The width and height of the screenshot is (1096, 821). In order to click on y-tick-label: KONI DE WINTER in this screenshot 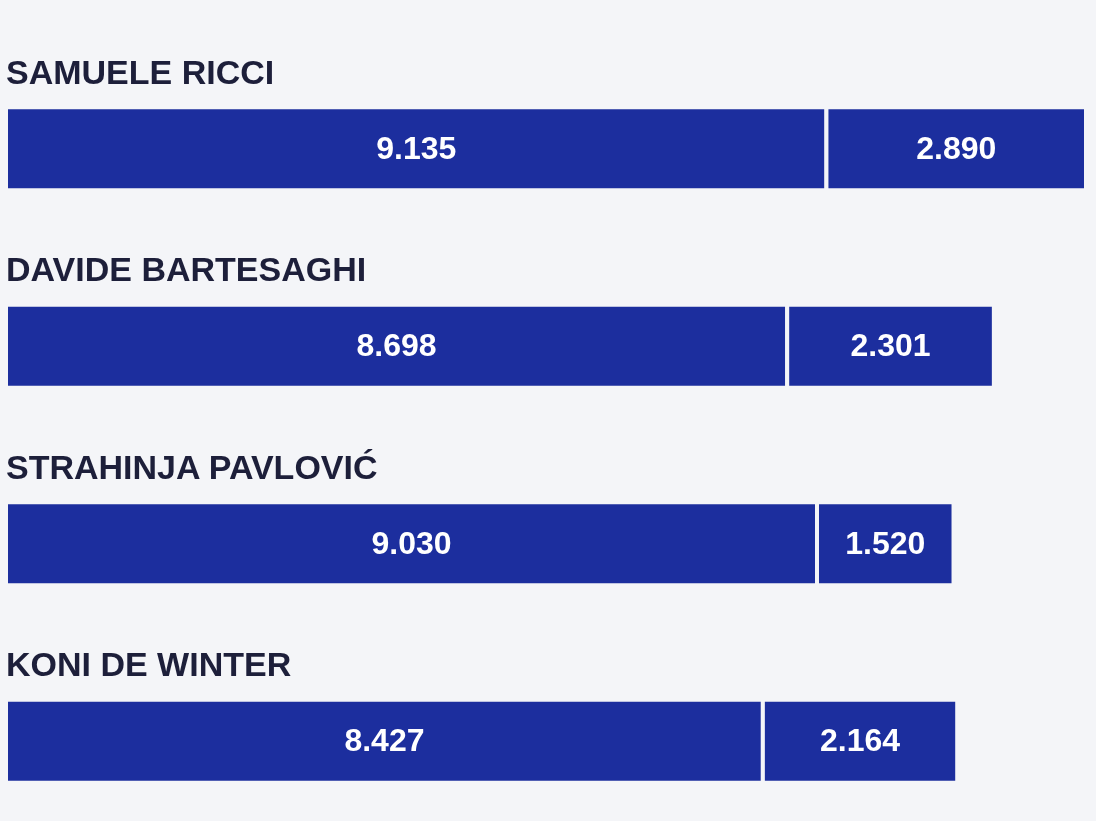, I will do `click(149, 664)`.